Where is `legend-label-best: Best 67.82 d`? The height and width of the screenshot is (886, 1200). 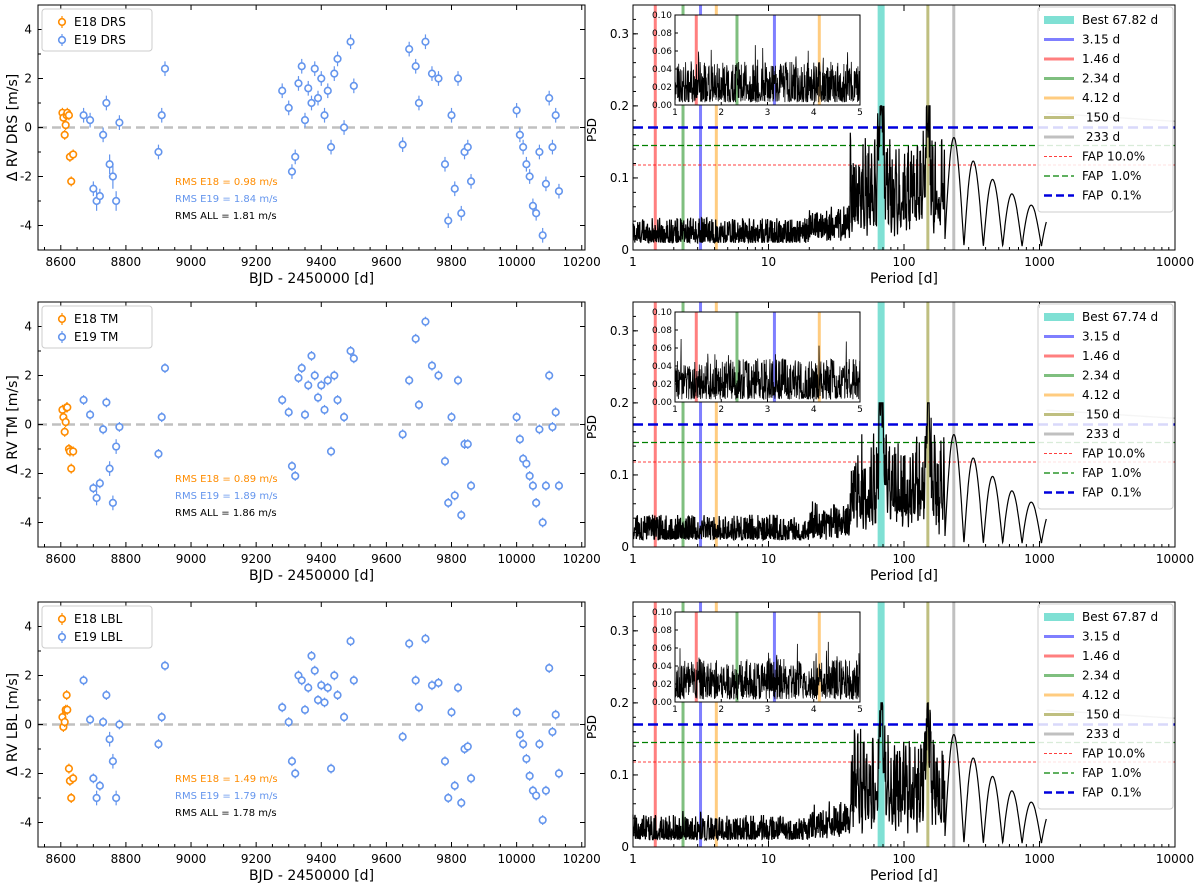
legend-label-best: Best 67.82 d is located at coordinates (1120, 20).